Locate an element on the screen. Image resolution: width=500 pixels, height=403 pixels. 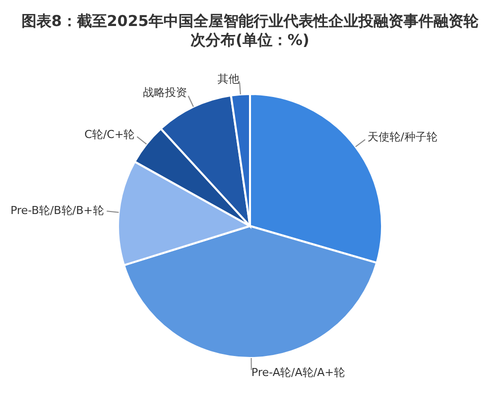
slice-label: 天使轮/种子轮 is located at coordinates (403, 137).